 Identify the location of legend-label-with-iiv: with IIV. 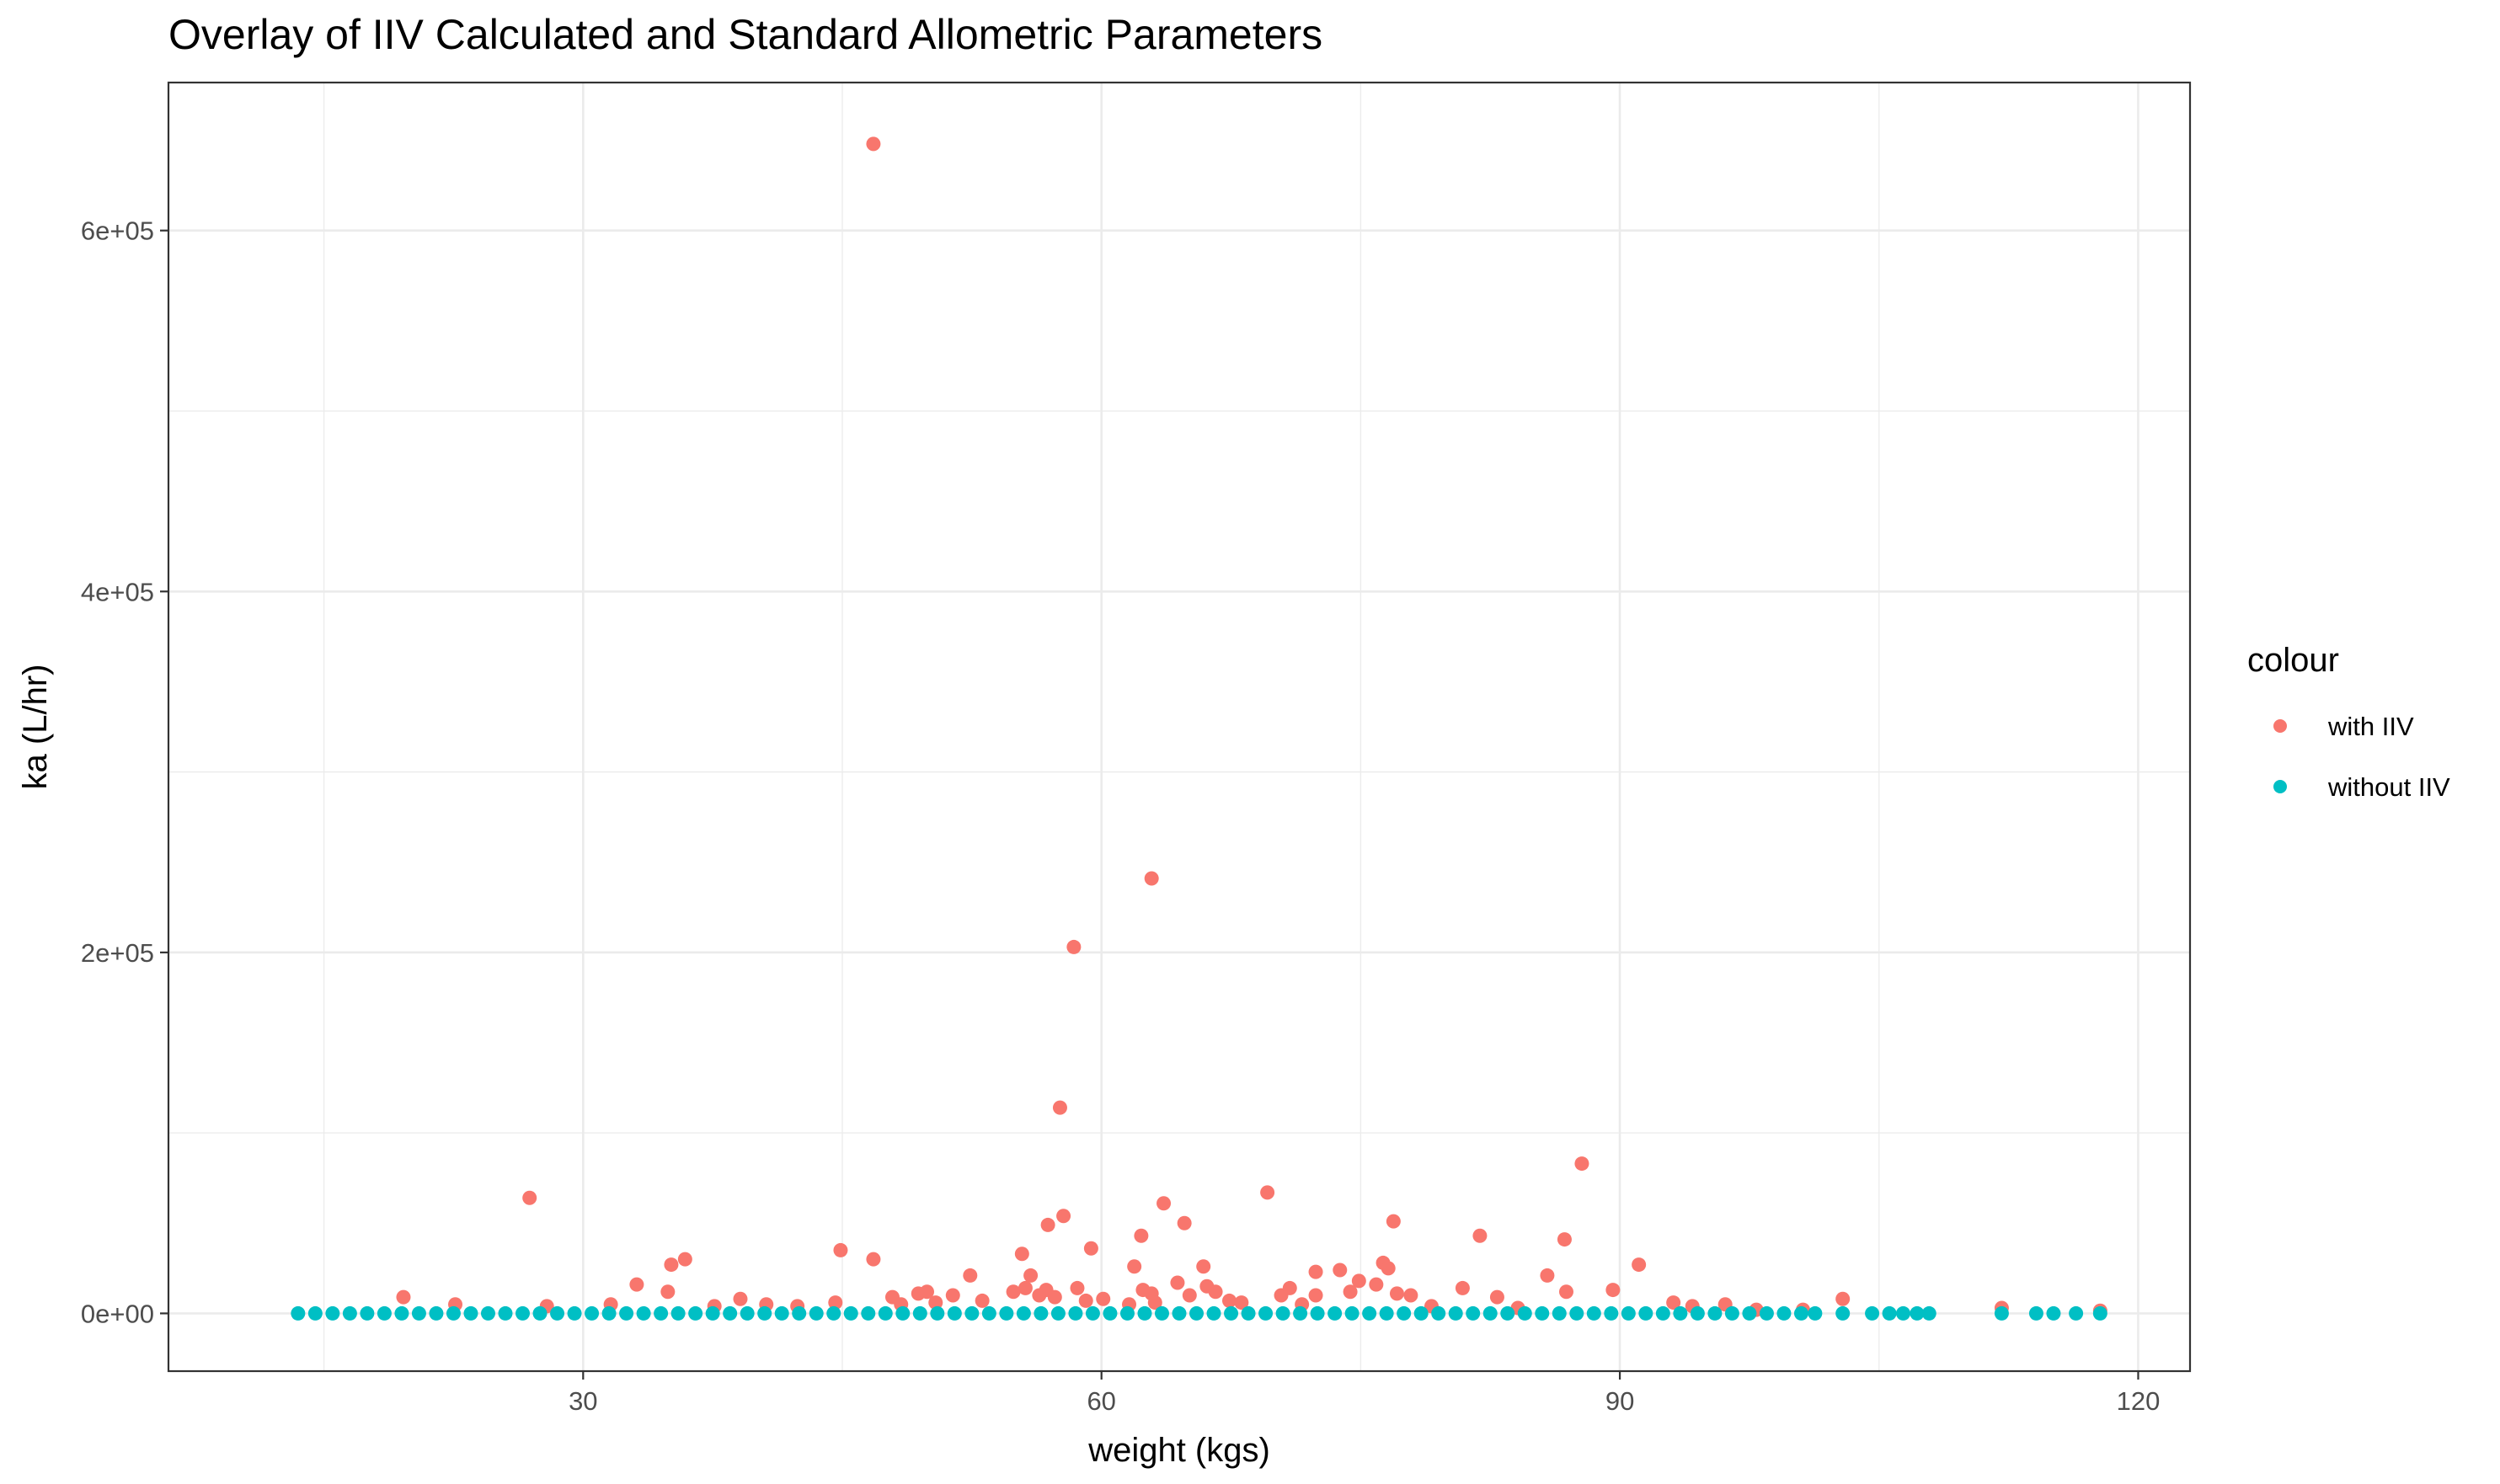
(2370, 727).